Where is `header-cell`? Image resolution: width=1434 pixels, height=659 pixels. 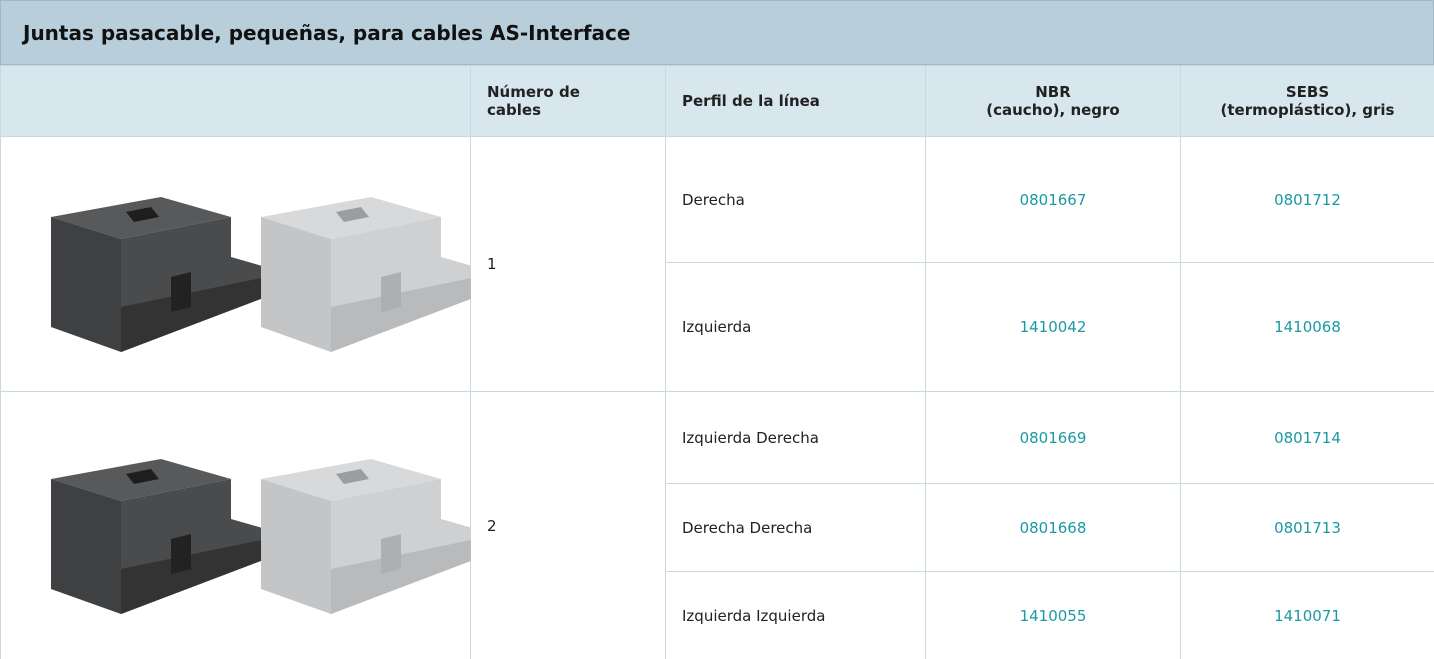
header-cell is located at coordinates (235, 101).